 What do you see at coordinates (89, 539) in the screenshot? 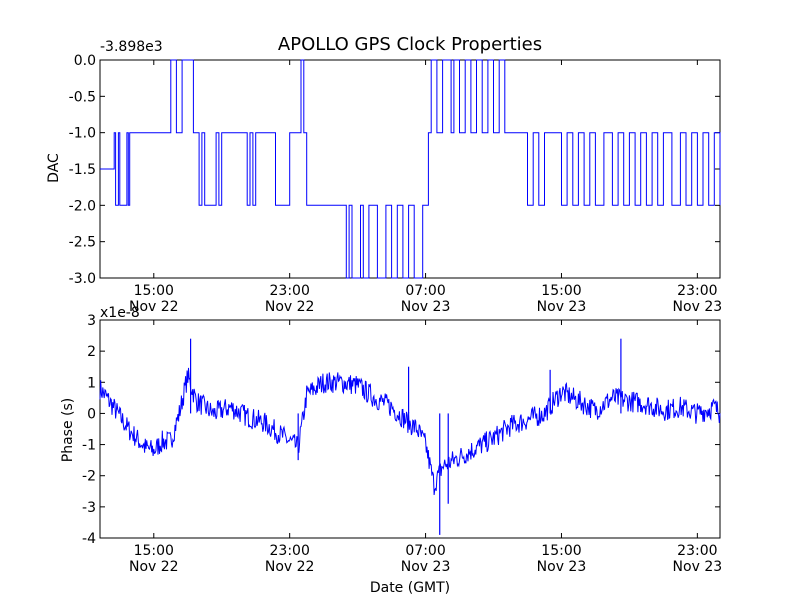
I see `y-tick-label: -4` at bounding box center [89, 539].